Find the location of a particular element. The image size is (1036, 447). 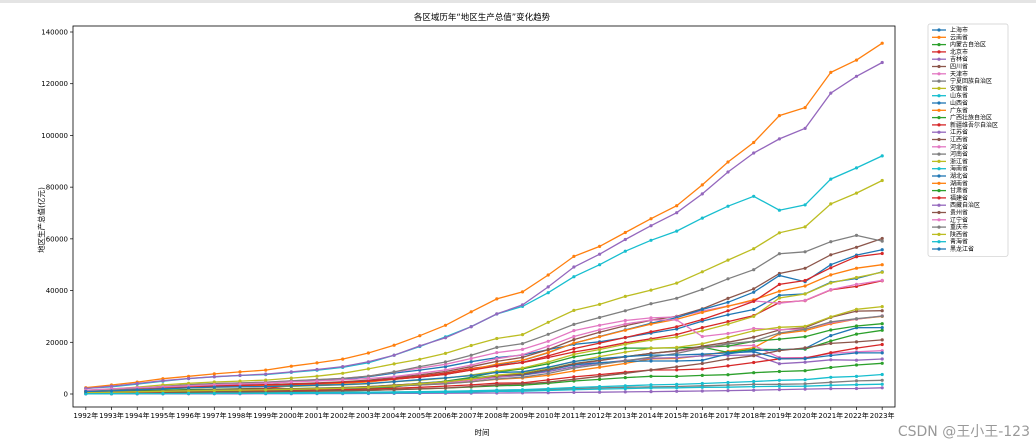

legend-label: 山东省 is located at coordinates (959, 96).